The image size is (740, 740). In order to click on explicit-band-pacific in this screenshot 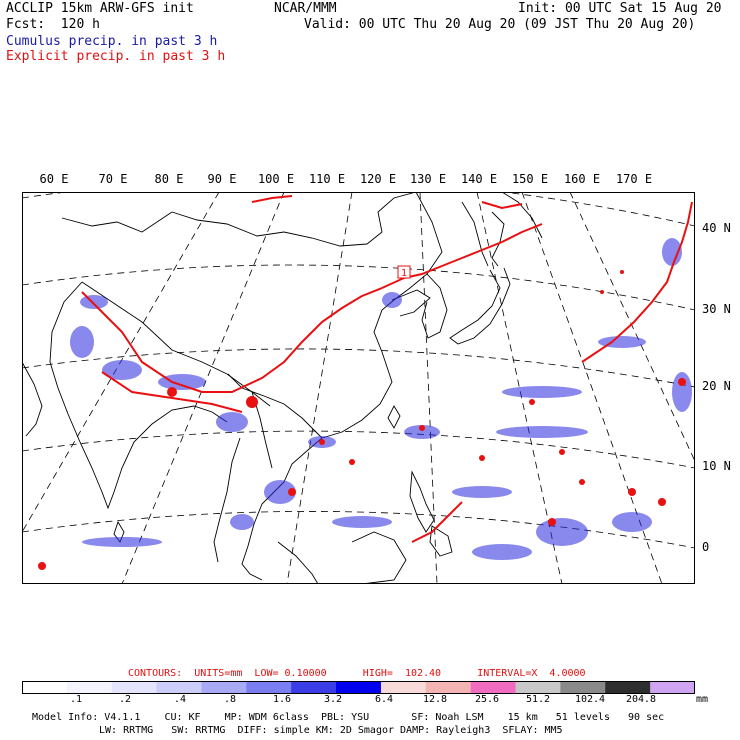, I will do `click(637, 282)`.